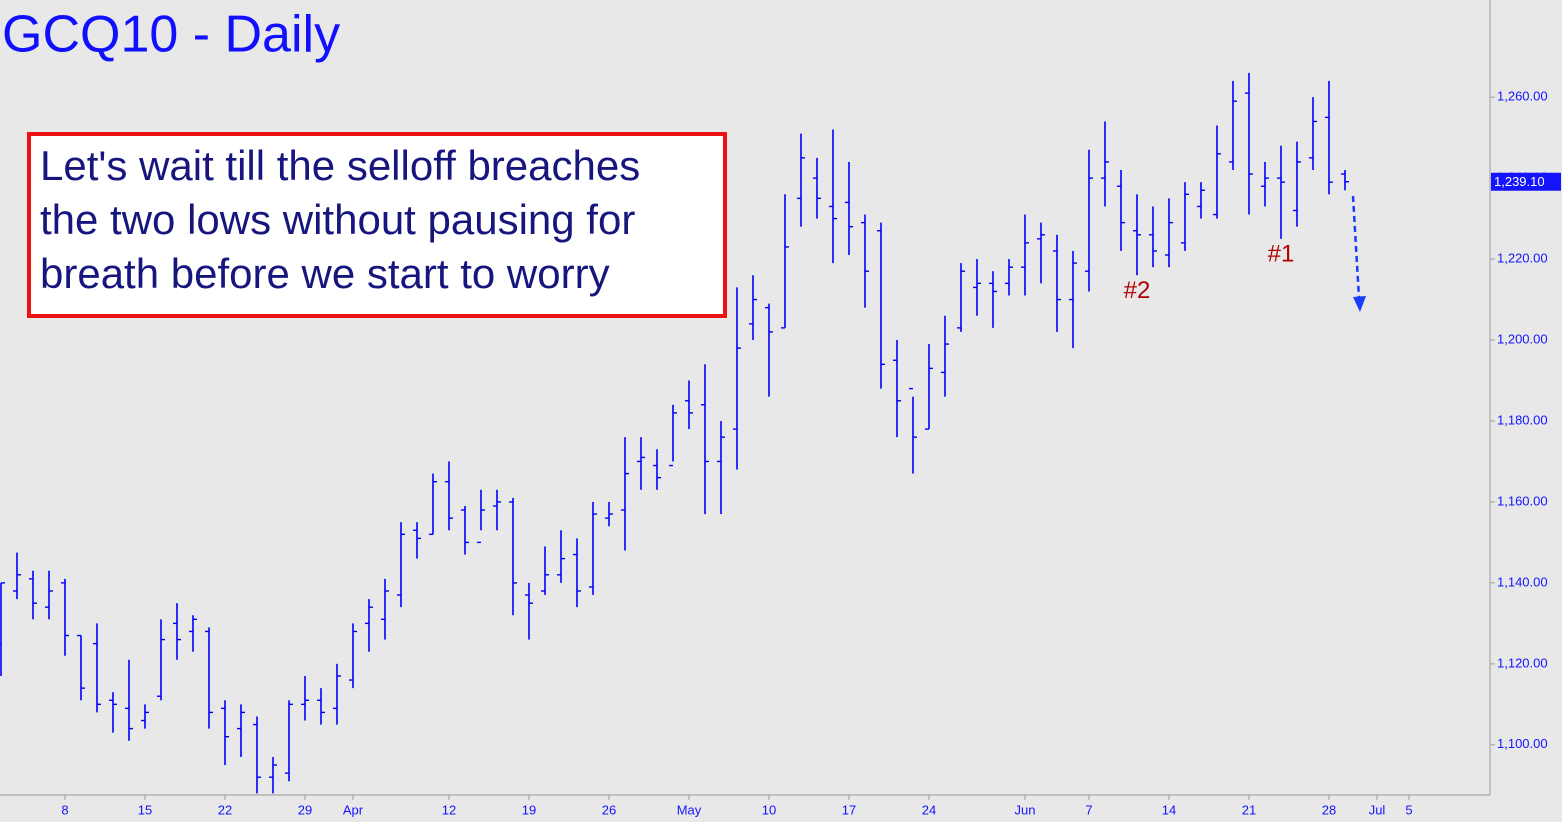  Describe the element at coordinates (1359, 304) in the screenshot. I see `arrow-head` at that location.